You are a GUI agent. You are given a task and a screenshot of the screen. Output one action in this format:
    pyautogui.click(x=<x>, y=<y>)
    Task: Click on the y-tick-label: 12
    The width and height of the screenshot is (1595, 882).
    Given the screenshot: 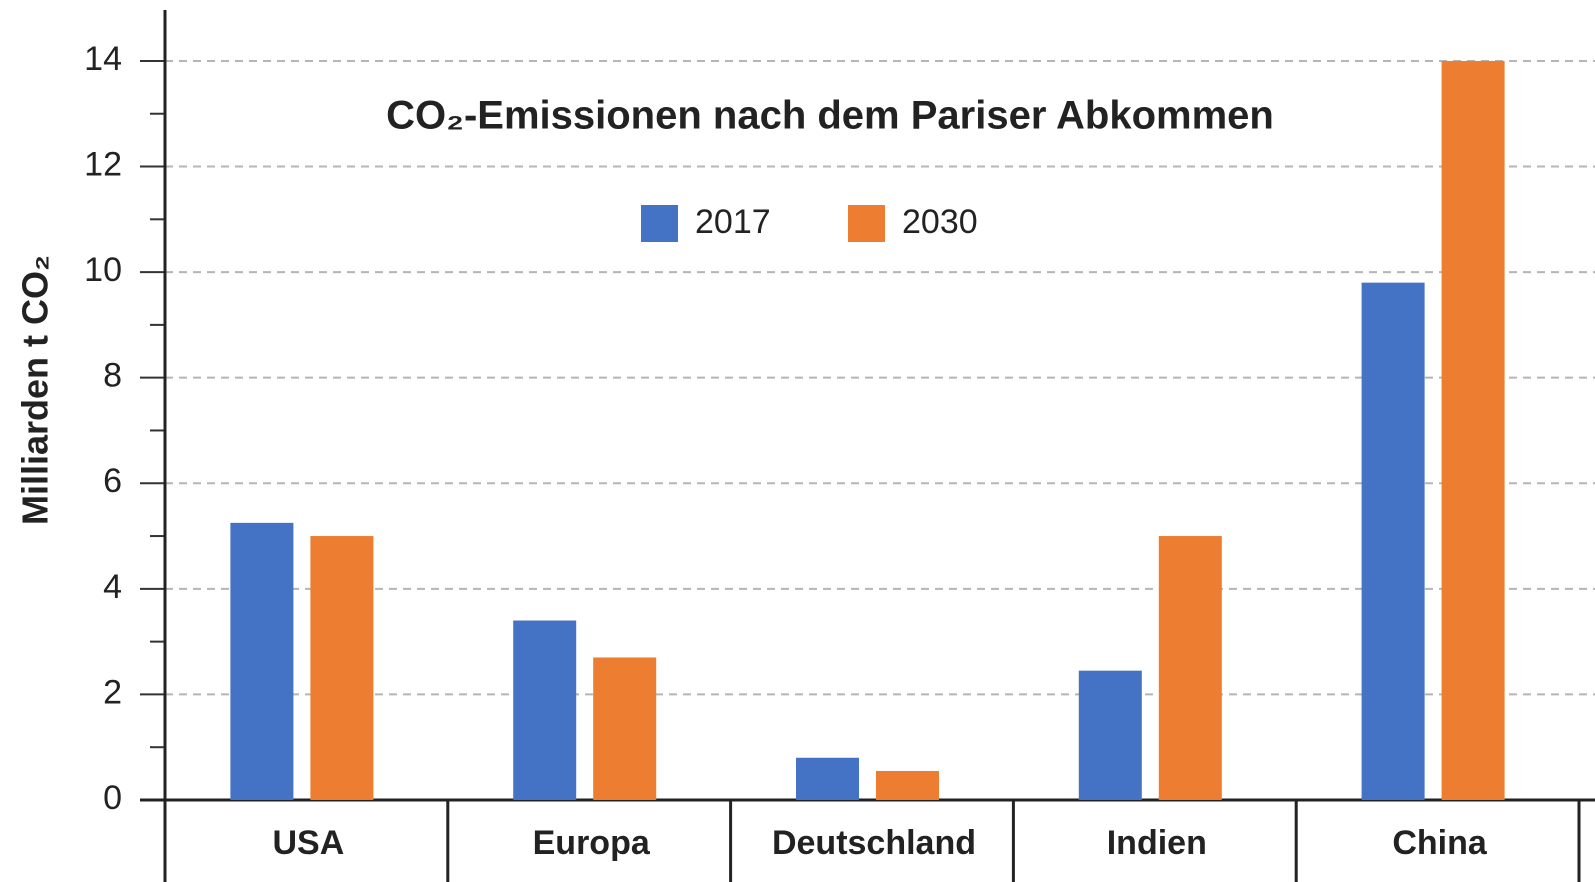 What is the action you would take?
    pyautogui.click(x=103, y=165)
    